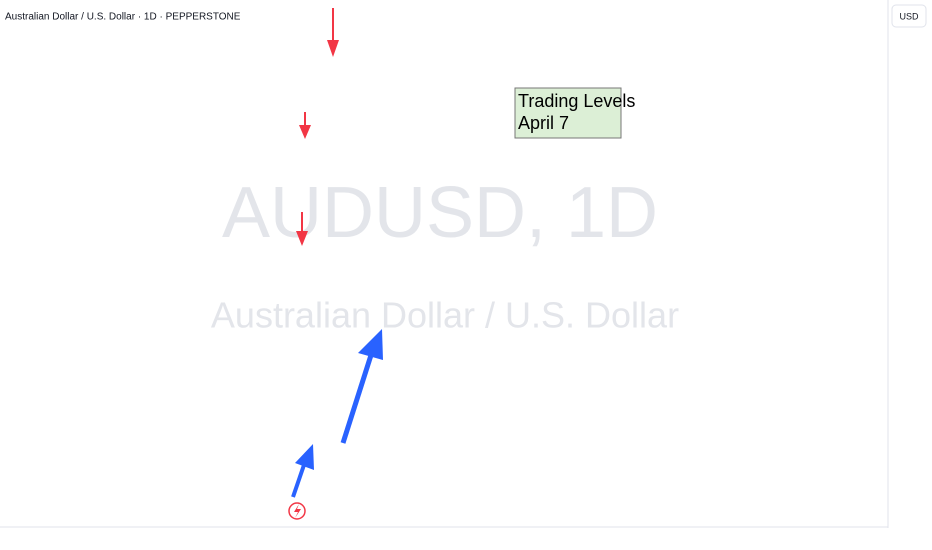  I want to click on currency: USD, so click(909, 16).